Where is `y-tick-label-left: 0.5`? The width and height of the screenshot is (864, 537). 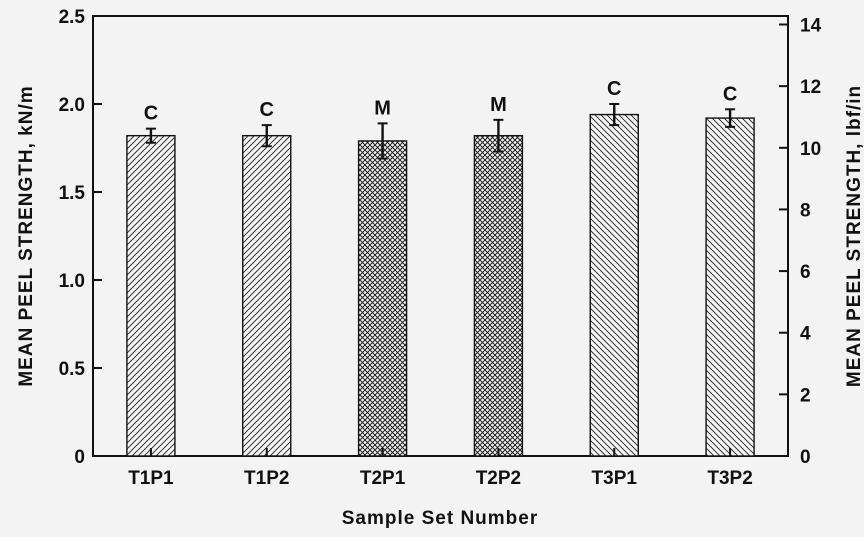
y-tick-label-left: 0.5 is located at coordinates (72, 369).